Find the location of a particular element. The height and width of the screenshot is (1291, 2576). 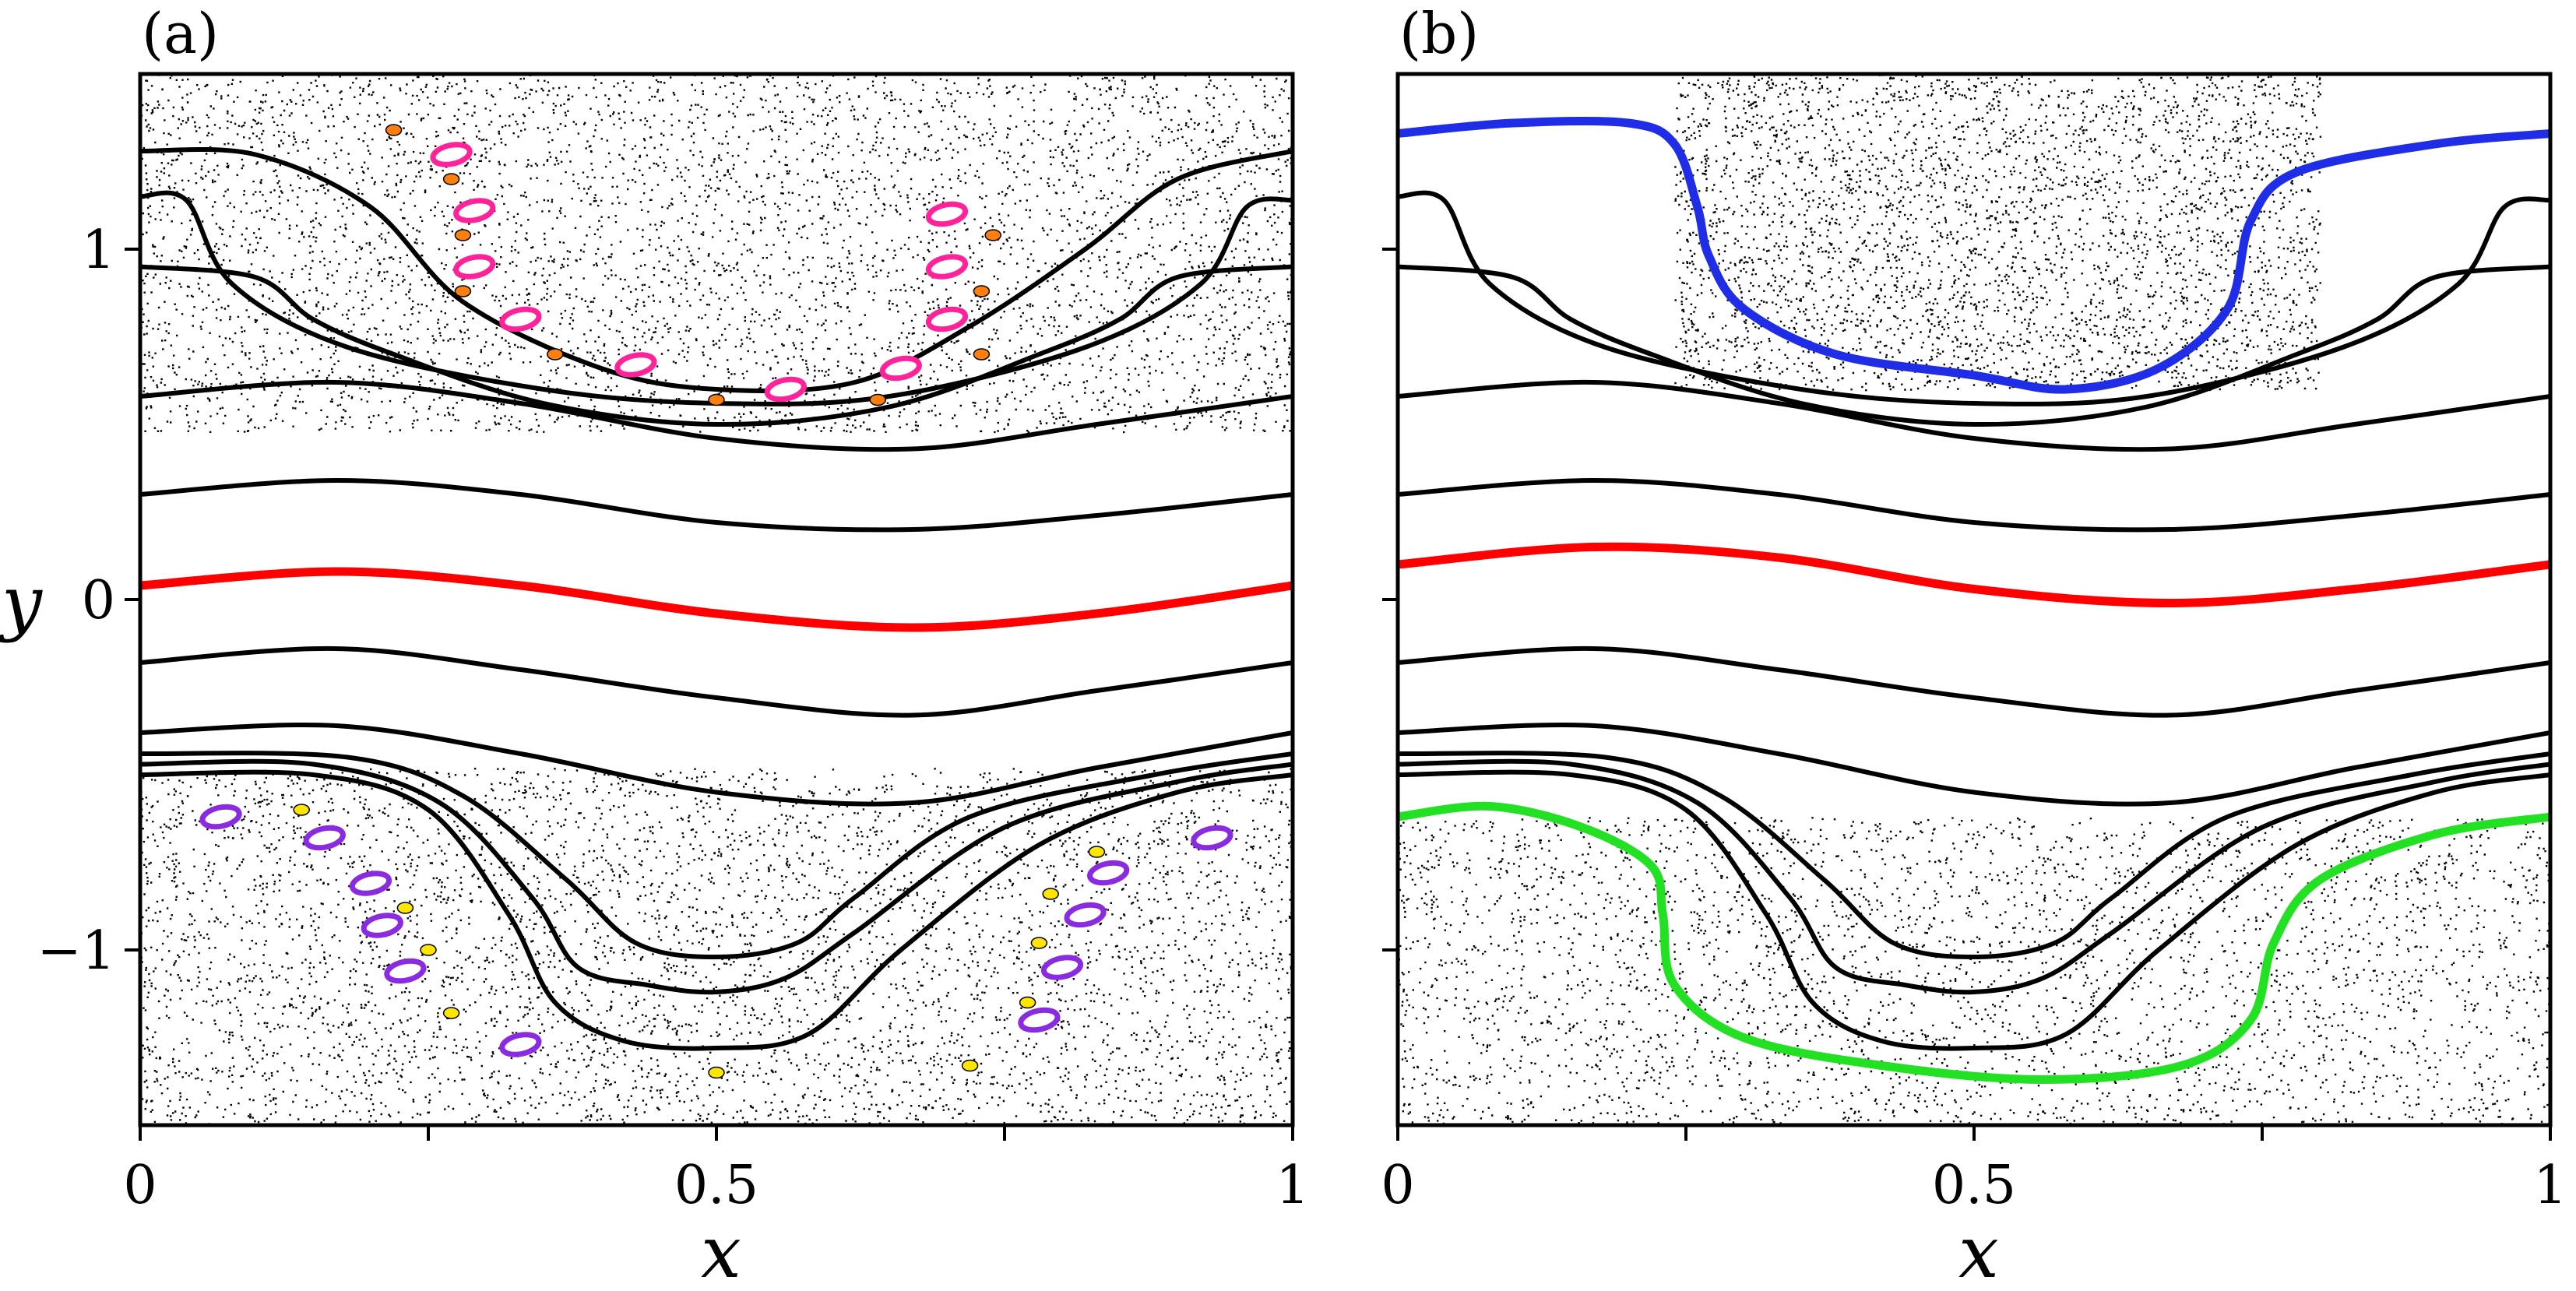

y-tick-label: −1 is located at coordinates (76, 951).